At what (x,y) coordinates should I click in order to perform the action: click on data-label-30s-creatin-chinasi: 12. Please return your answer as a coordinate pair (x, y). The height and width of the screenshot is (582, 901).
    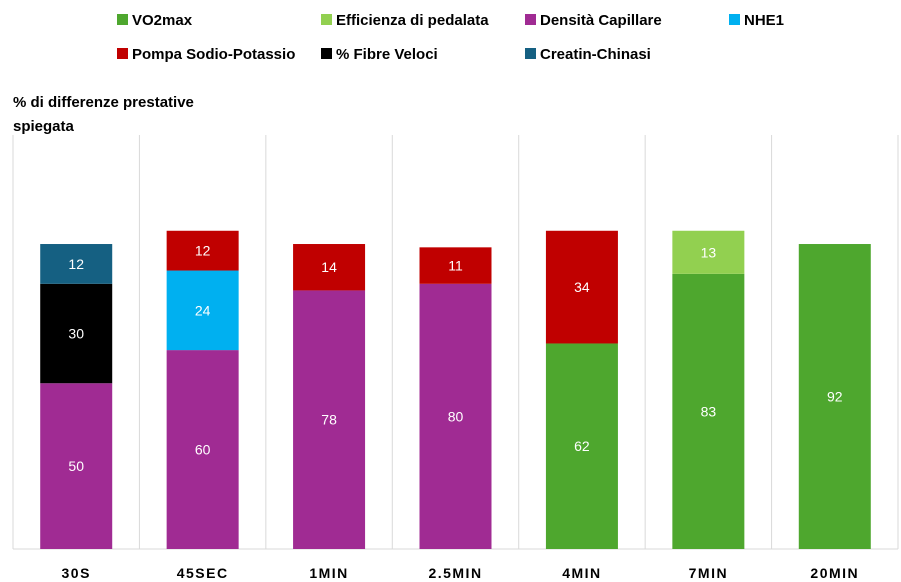
    Looking at the image, I should click on (76, 264).